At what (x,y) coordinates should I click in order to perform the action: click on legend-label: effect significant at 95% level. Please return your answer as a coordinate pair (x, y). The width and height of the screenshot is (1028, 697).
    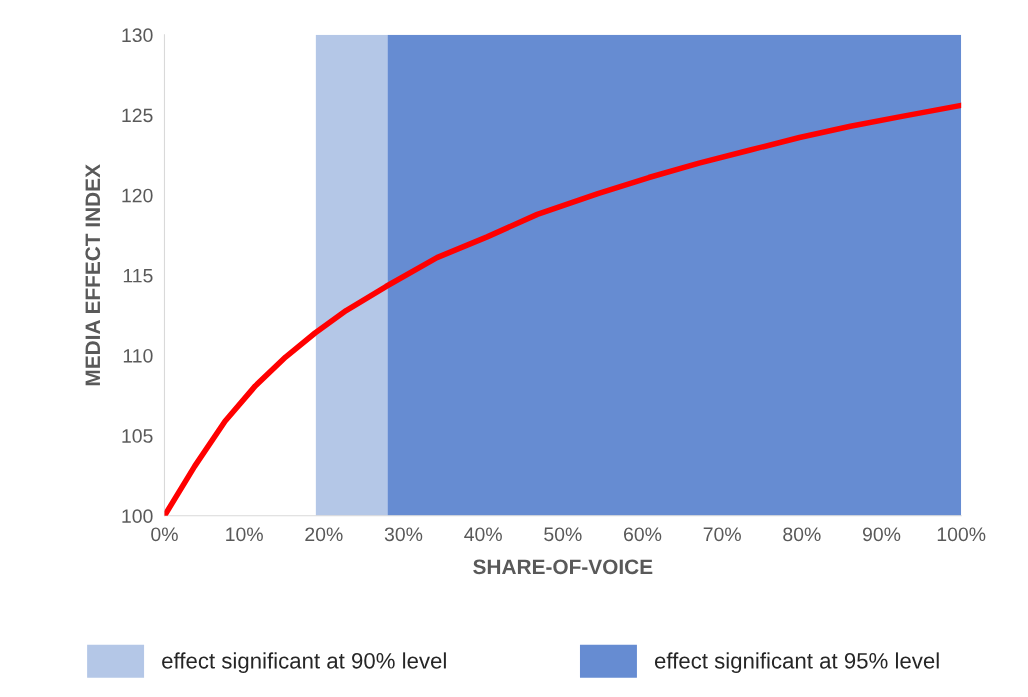
    Looking at the image, I should click on (796, 663).